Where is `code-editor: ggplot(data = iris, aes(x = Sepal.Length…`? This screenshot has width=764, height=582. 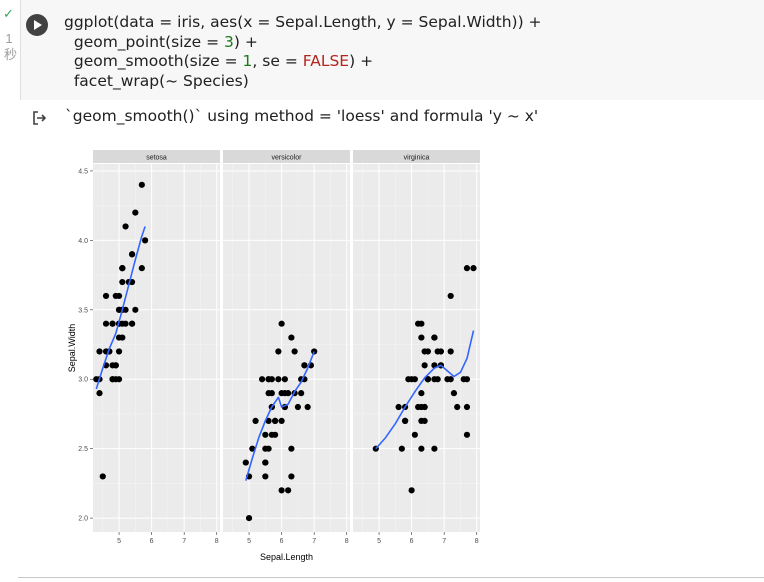 code-editor: ggplot(data = iris, aes(x = Sepal.Length… is located at coordinates (303, 52).